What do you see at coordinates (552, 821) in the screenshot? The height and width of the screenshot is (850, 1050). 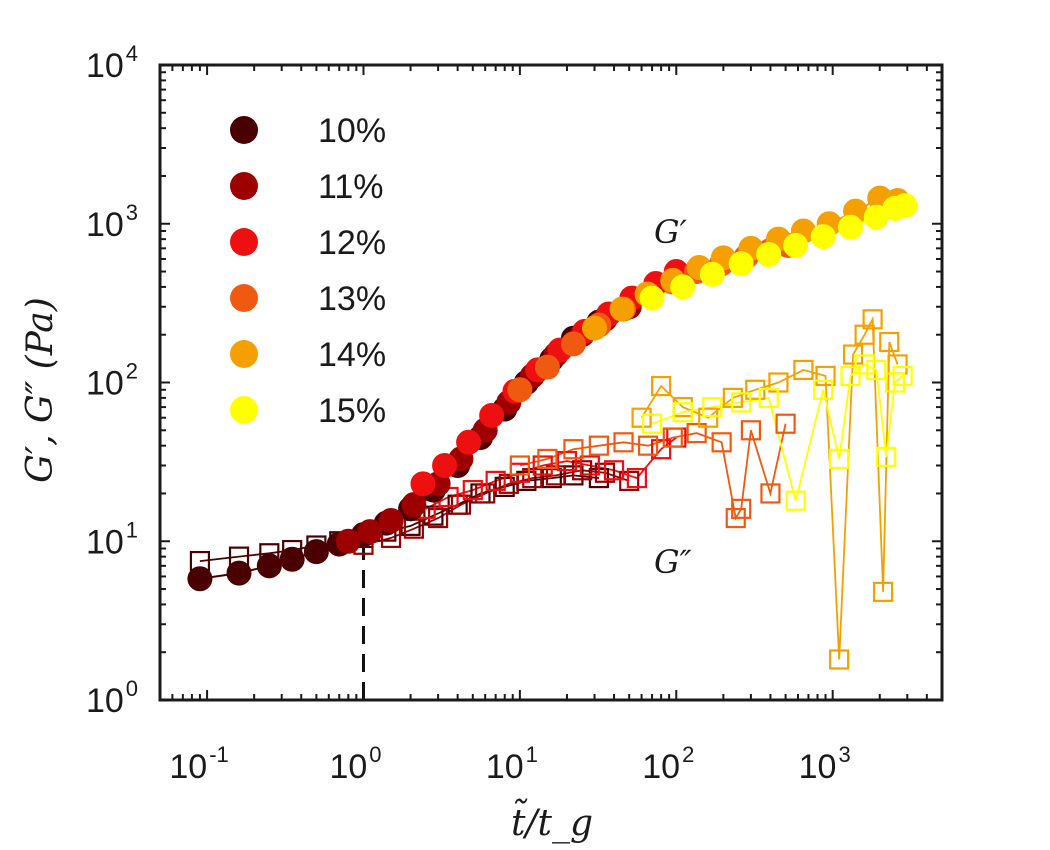 I see `x-axis-title: t̃/t_g` at bounding box center [552, 821].